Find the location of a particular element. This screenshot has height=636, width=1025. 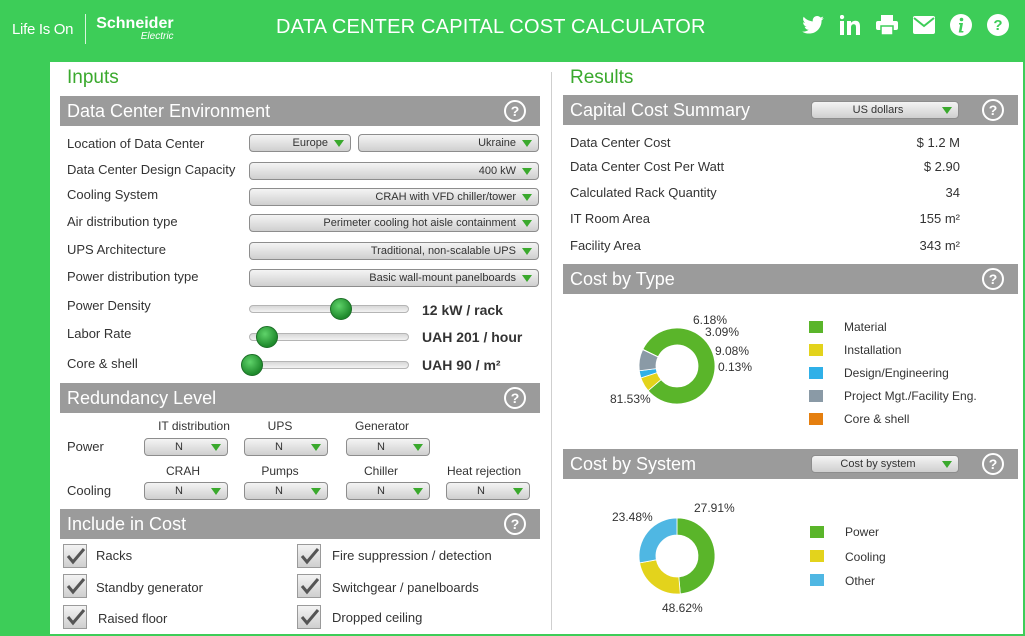

switchgear-checkbox is located at coordinates (309, 586).